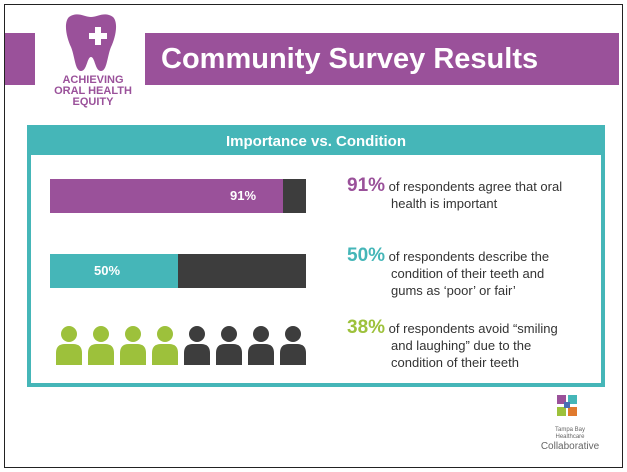 Image resolution: width=627 pixels, height=472 pixels. What do you see at coordinates (468, 273) in the screenshot?
I see `condition-line-2: condition of their teeth and` at bounding box center [468, 273].